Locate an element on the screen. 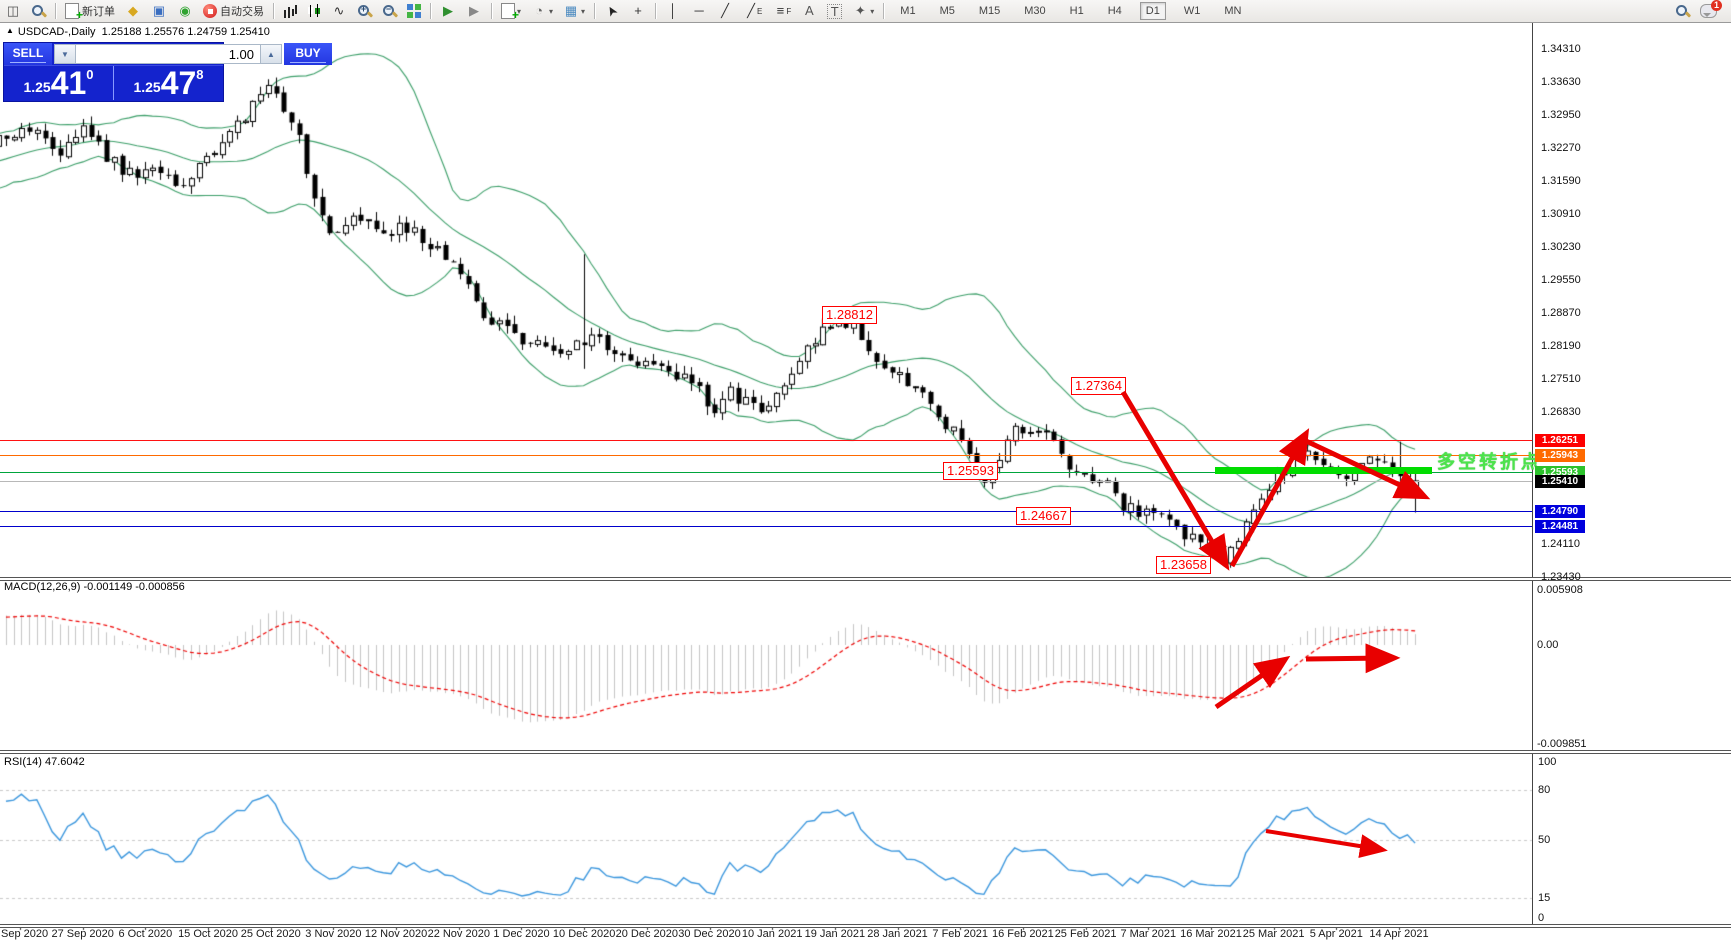  tick-chart-icon-icon is located at coordinates (38, 11).